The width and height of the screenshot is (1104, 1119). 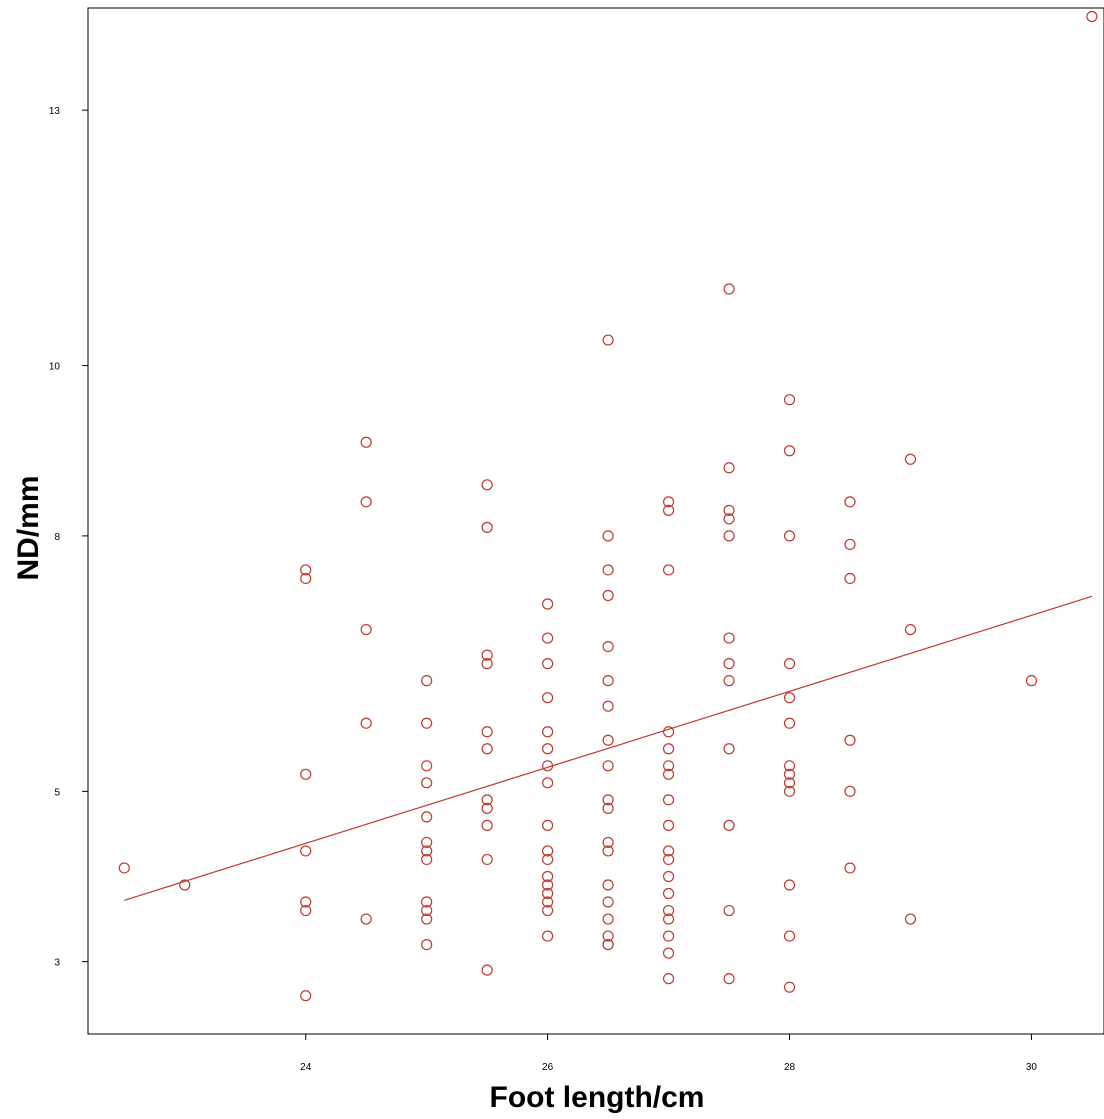 I want to click on x-tick-label: 26, so click(x=548, y=1067).